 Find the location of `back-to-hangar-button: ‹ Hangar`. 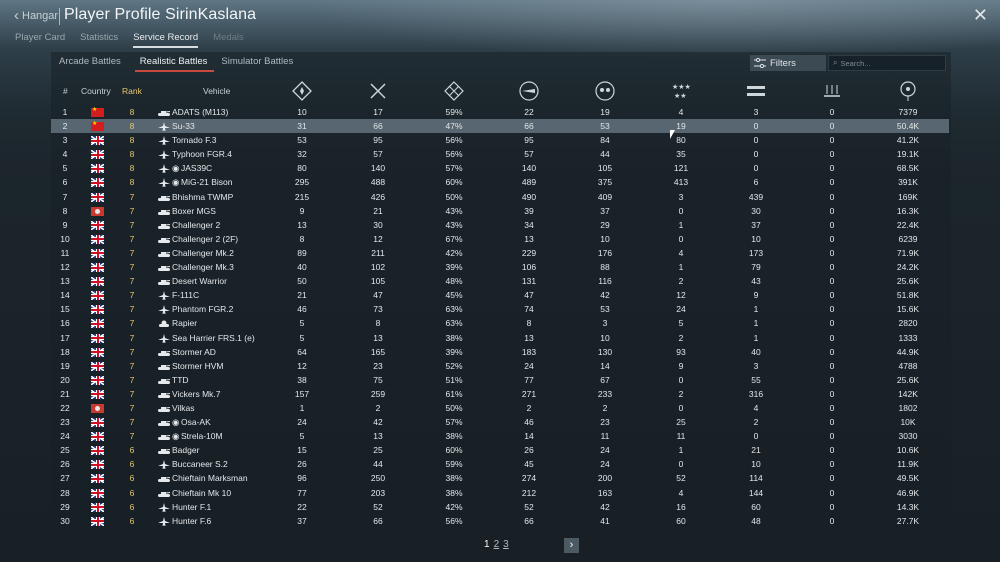

back-to-hangar-button: ‹ Hangar is located at coordinates (36, 15).